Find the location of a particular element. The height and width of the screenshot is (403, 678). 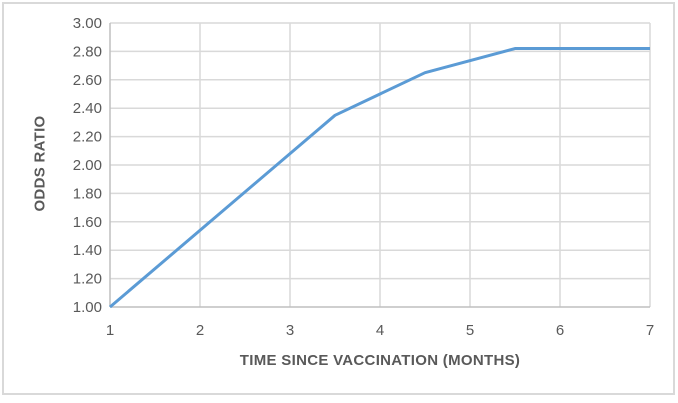

y-tick-label: 1.20 is located at coordinates (87, 279).